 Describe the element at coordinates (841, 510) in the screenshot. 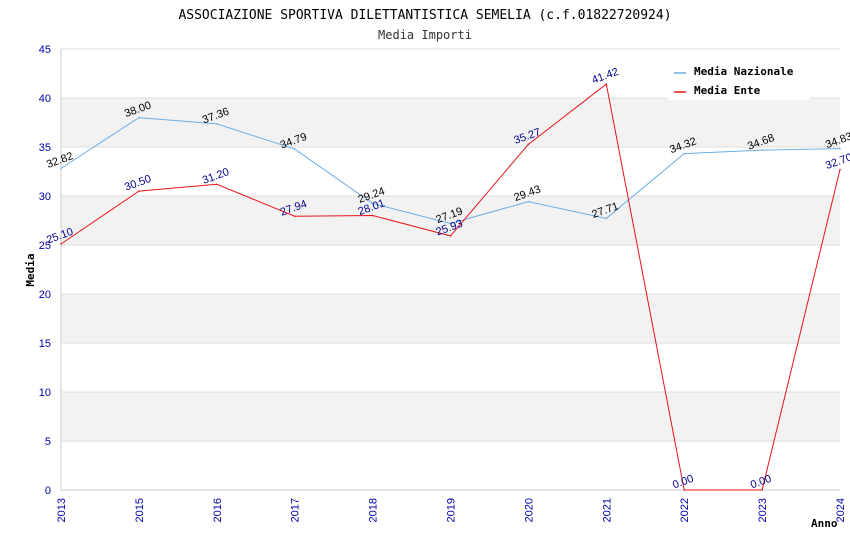

I see `x-tick-label: 2024` at that location.